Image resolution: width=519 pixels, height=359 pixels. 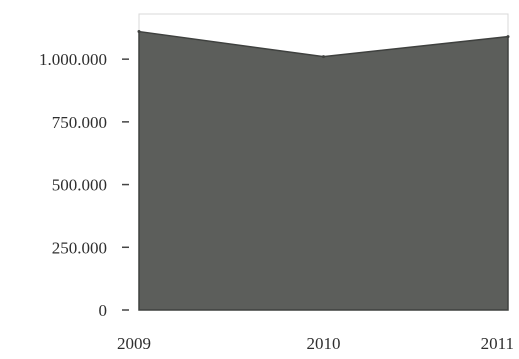 What do you see at coordinates (134, 343) in the screenshot?
I see `x-tick-label-2009: 2009` at bounding box center [134, 343].